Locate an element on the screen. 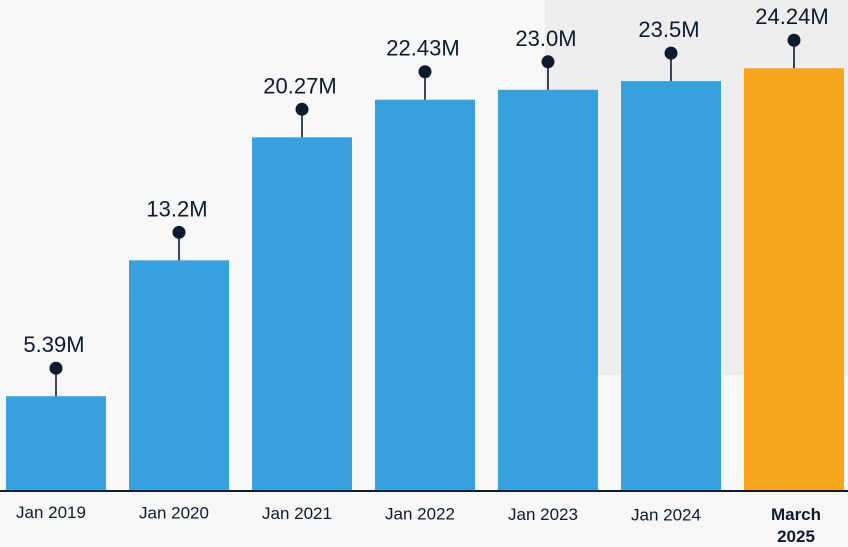 This screenshot has width=848, height=547. value-label-3: 20.27M is located at coordinates (299, 85).